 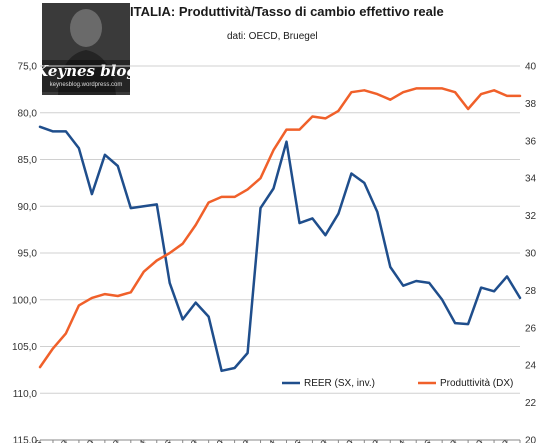 What do you see at coordinates (397, 440) in the screenshot?
I see `x-tick-label: 2004` at bounding box center [397, 440].